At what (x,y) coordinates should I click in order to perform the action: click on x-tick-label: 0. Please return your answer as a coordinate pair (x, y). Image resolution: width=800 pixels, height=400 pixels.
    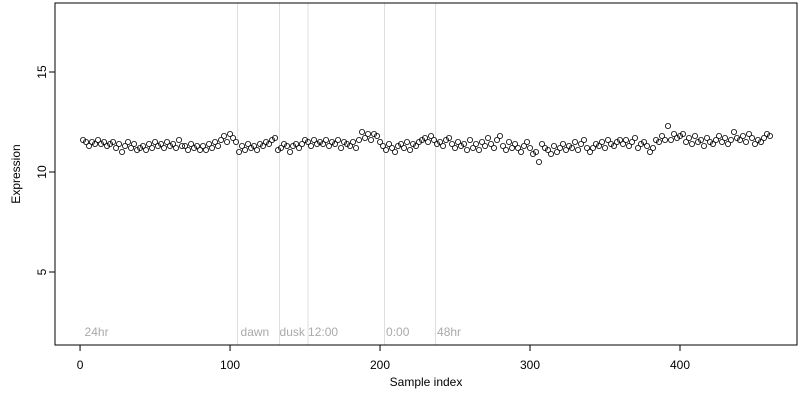
    Looking at the image, I should click on (80, 365).